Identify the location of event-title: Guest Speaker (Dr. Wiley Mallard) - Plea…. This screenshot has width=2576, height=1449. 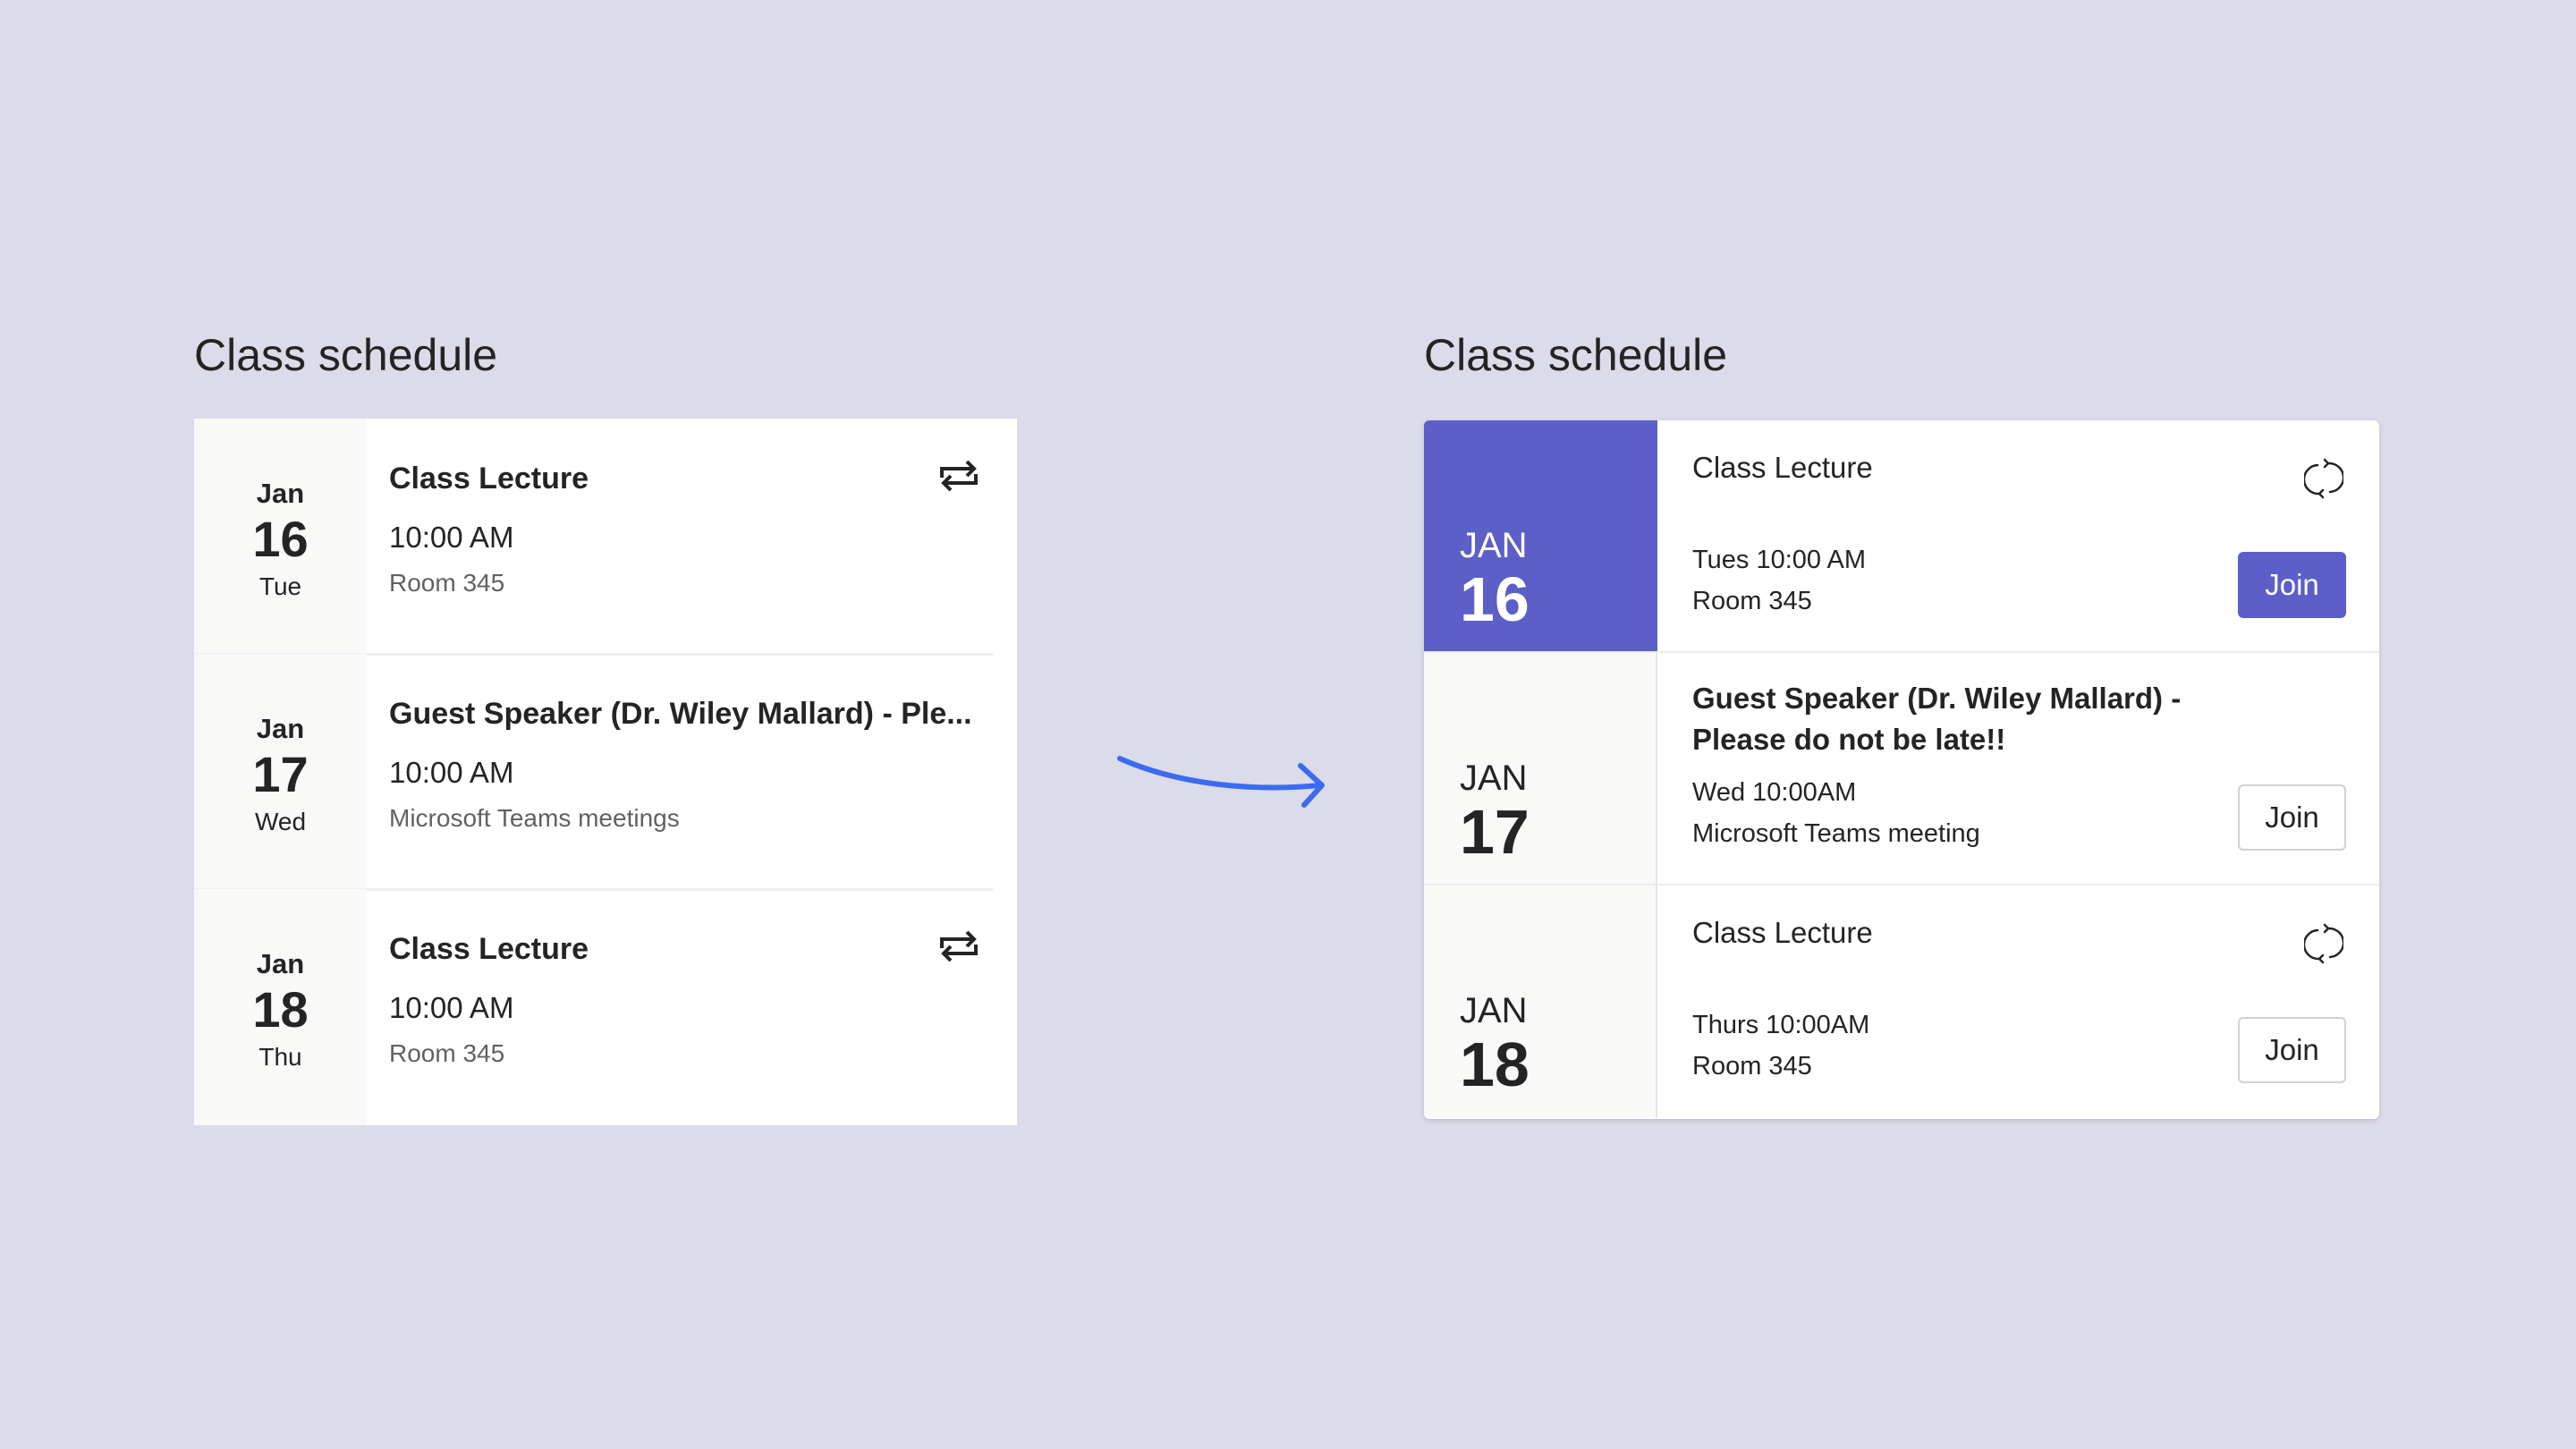
(1937, 719).